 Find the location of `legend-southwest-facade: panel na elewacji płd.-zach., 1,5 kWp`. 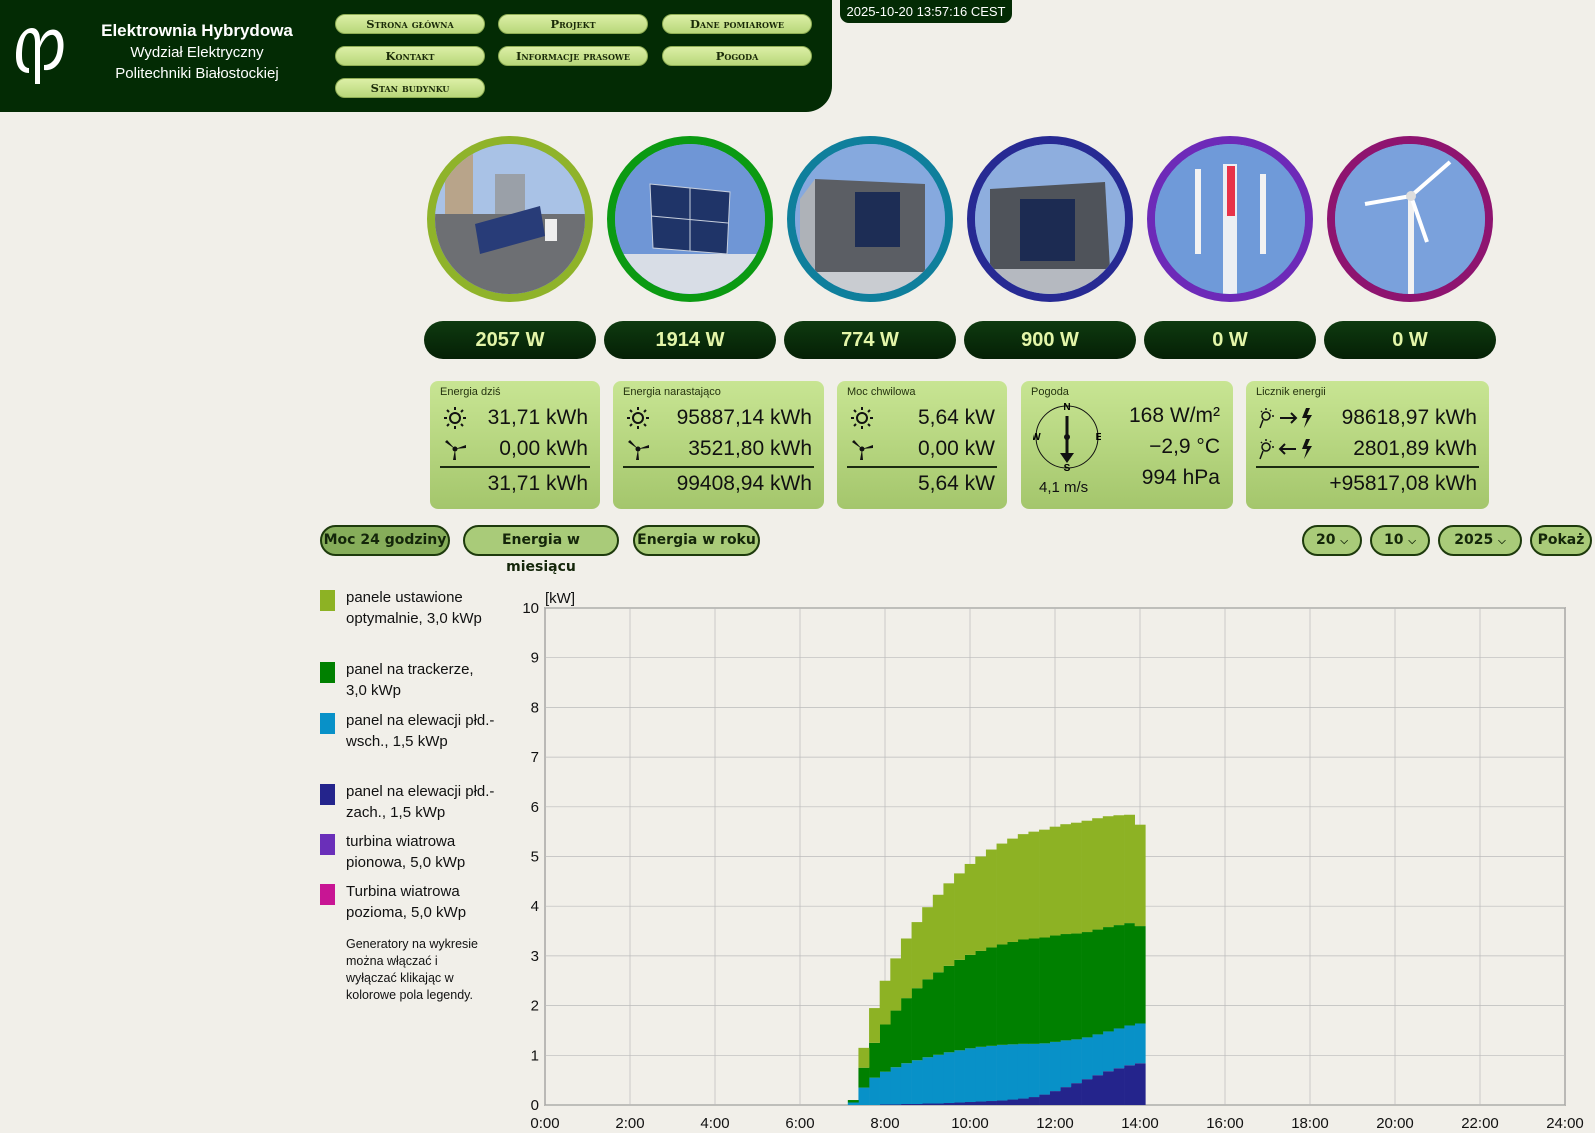

legend-southwest-facade: panel na elewacji płd.-zach., 1,5 kWp is located at coordinates (410, 803).